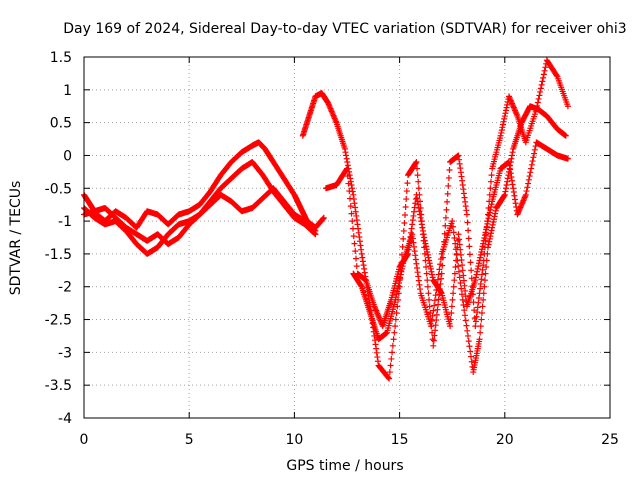 The height and width of the screenshot is (480, 640). Describe the element at coordinates (67, 91) in the screenshot. I see `y-tick-label: 1` at that location.